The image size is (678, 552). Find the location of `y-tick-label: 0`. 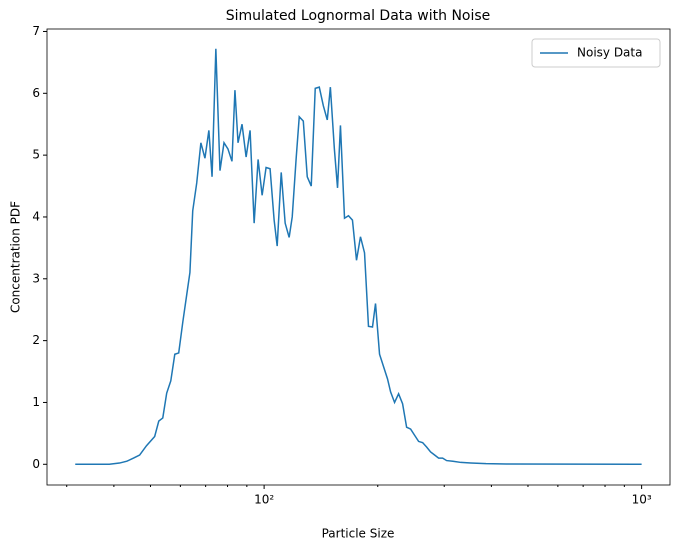

y-tick-label: 0 is located at coordinates (36, 464).